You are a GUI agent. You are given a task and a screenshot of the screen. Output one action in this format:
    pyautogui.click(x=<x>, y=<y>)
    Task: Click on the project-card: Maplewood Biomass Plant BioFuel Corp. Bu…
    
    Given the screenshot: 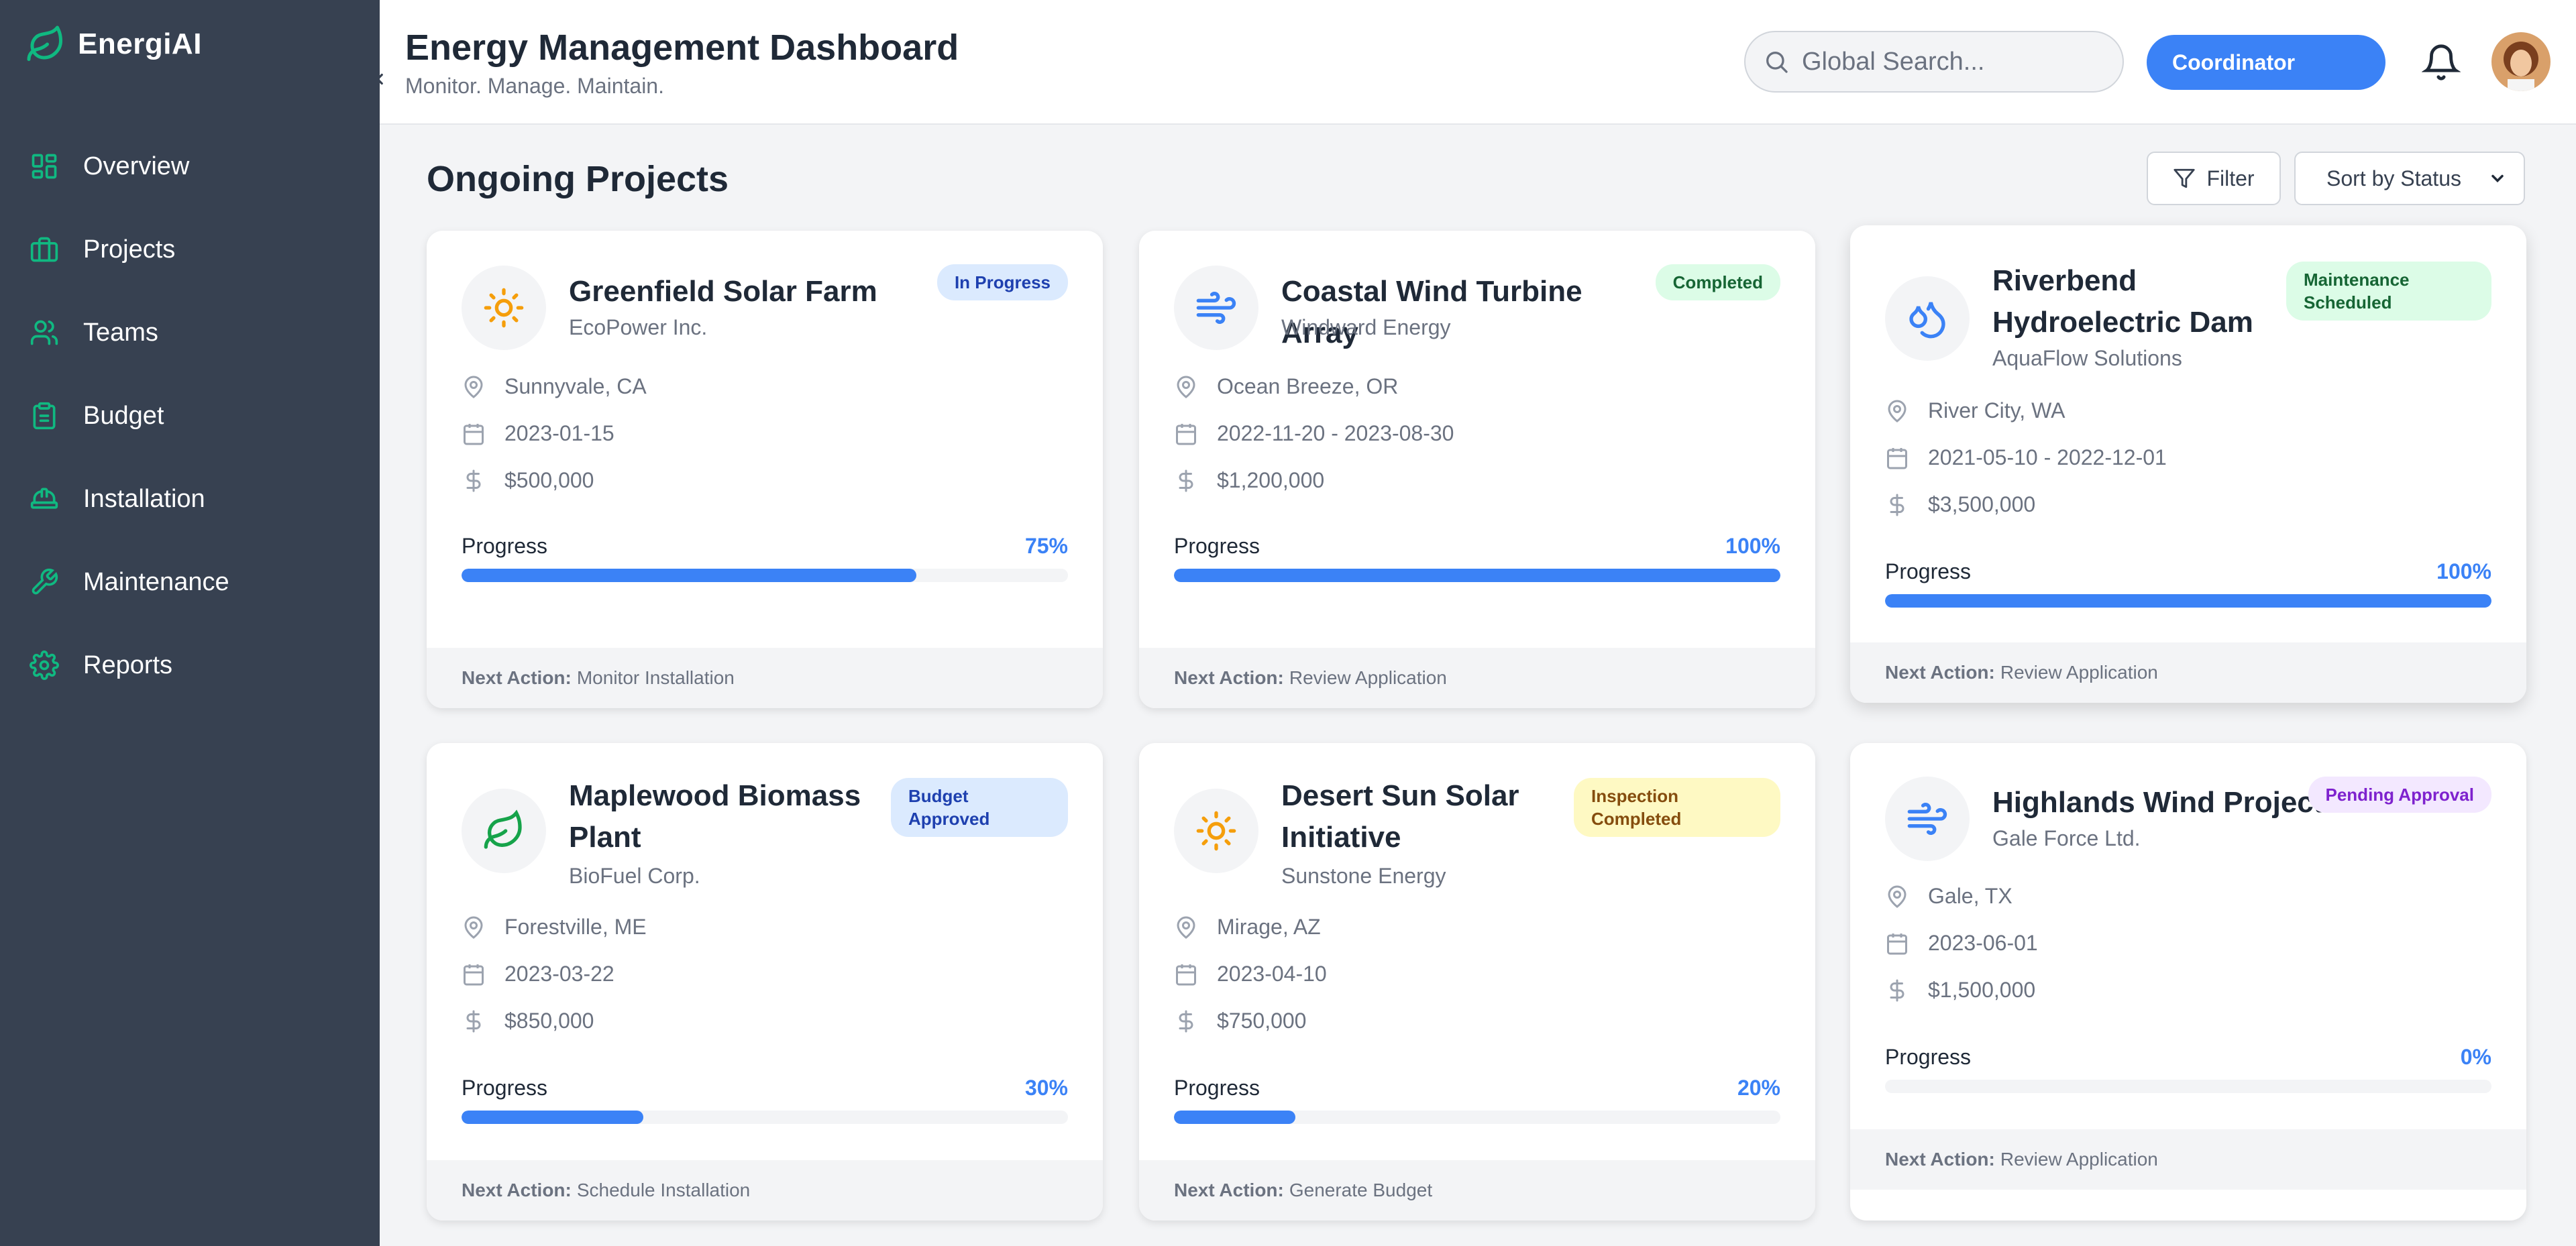 What is the action you would take?
    pyautogui.click(x=765, y=982)
    